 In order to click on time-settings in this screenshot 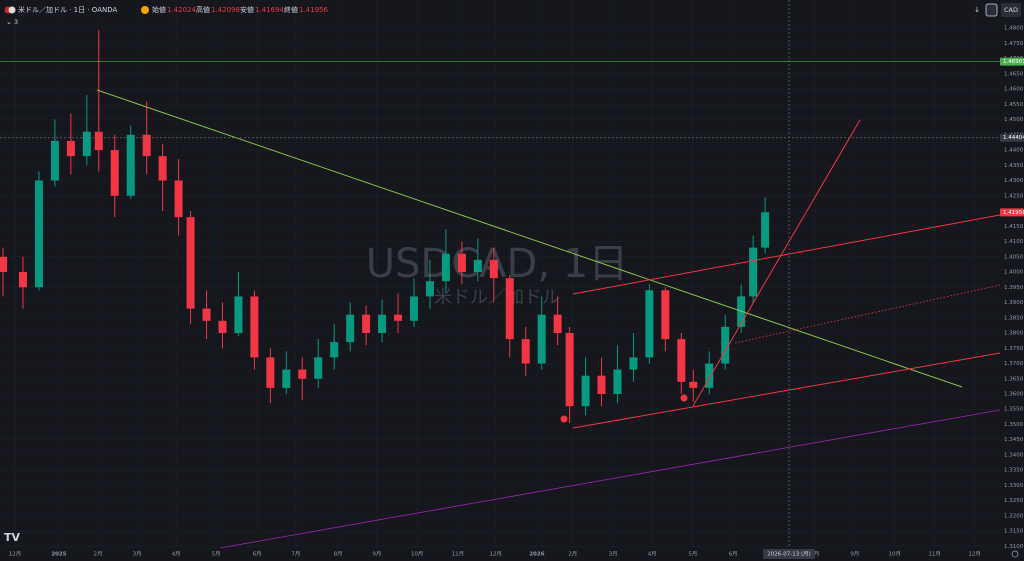, I will do `click(1015, 554)`.